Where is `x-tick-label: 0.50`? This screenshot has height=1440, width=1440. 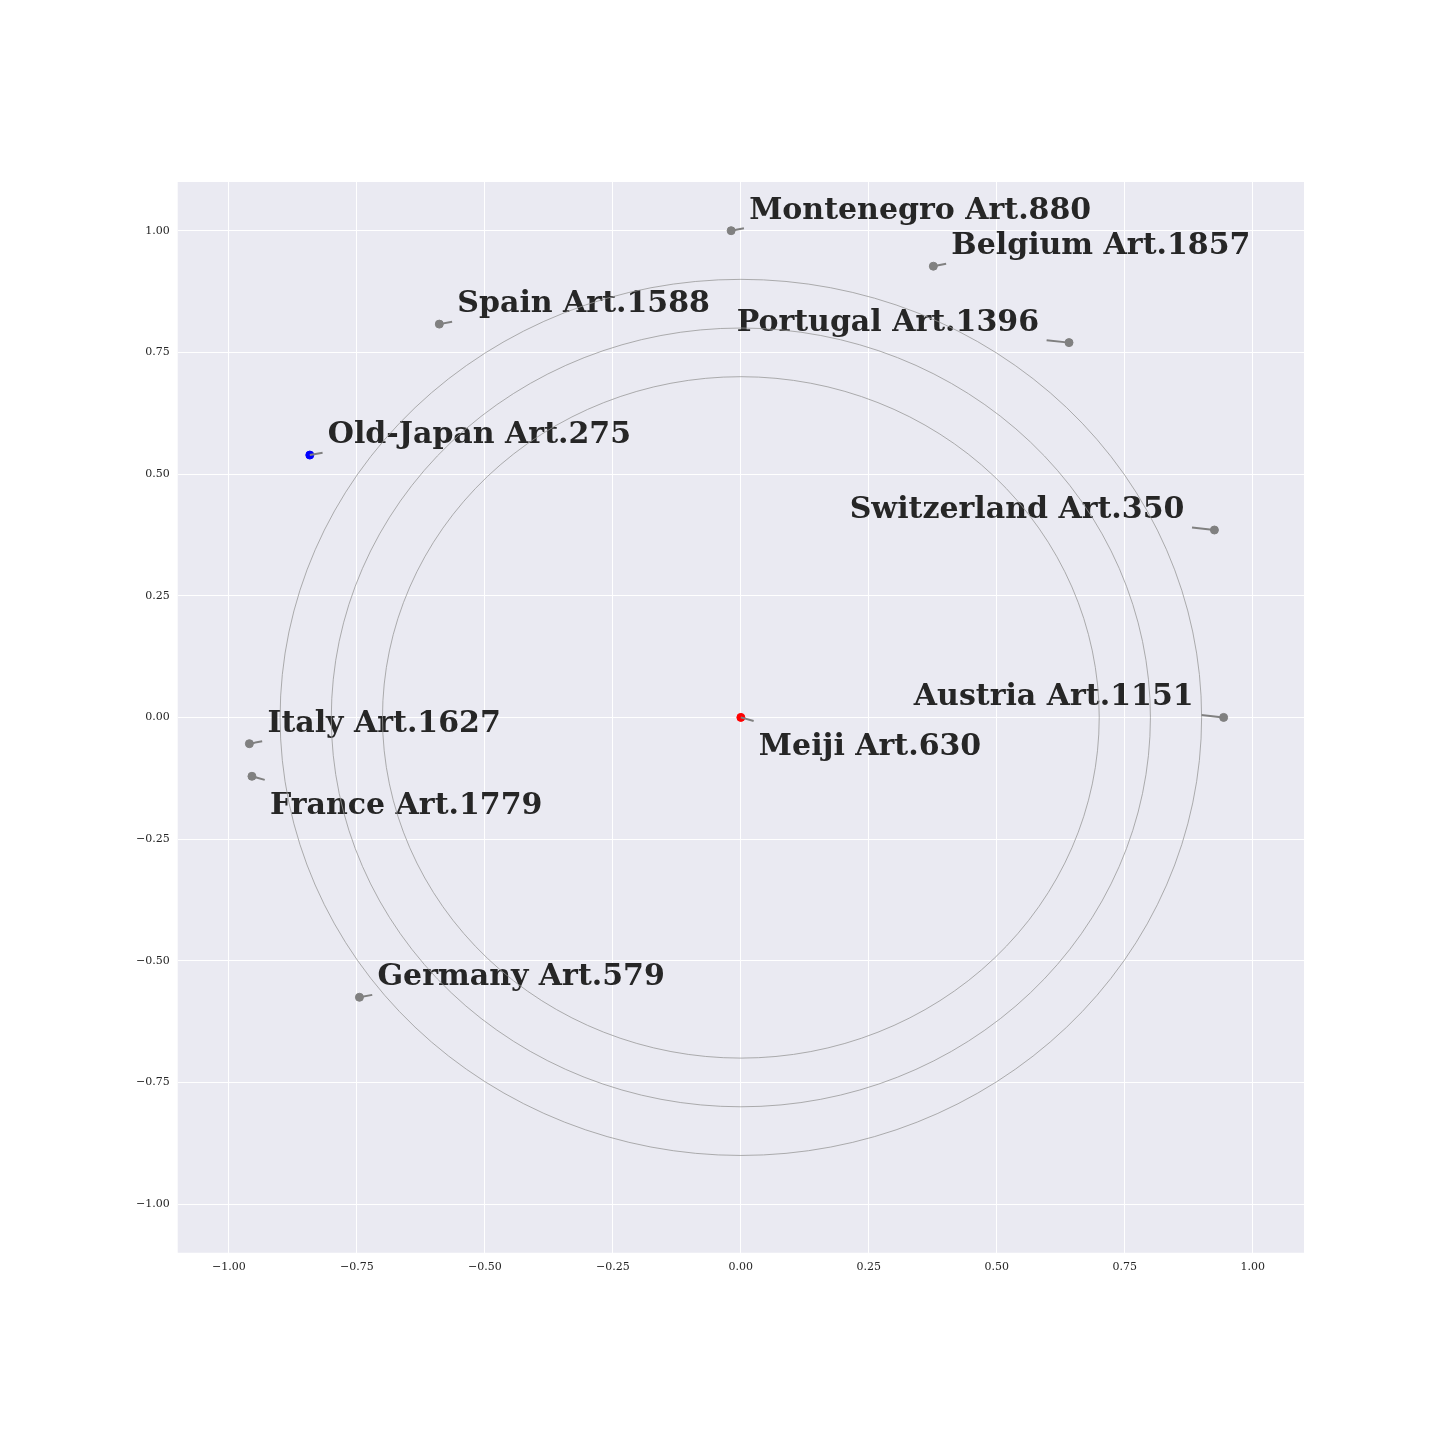 x-tick-label: 0.50 is located at coordinates (997, 1267).